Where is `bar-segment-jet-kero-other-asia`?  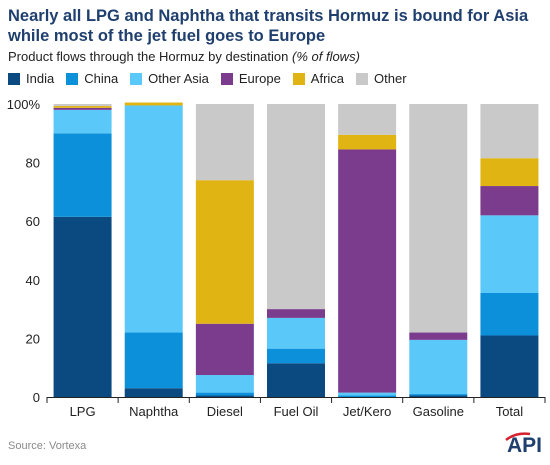 bar-segment-jet-kero-other-asia is located at coordinates (367, 394).